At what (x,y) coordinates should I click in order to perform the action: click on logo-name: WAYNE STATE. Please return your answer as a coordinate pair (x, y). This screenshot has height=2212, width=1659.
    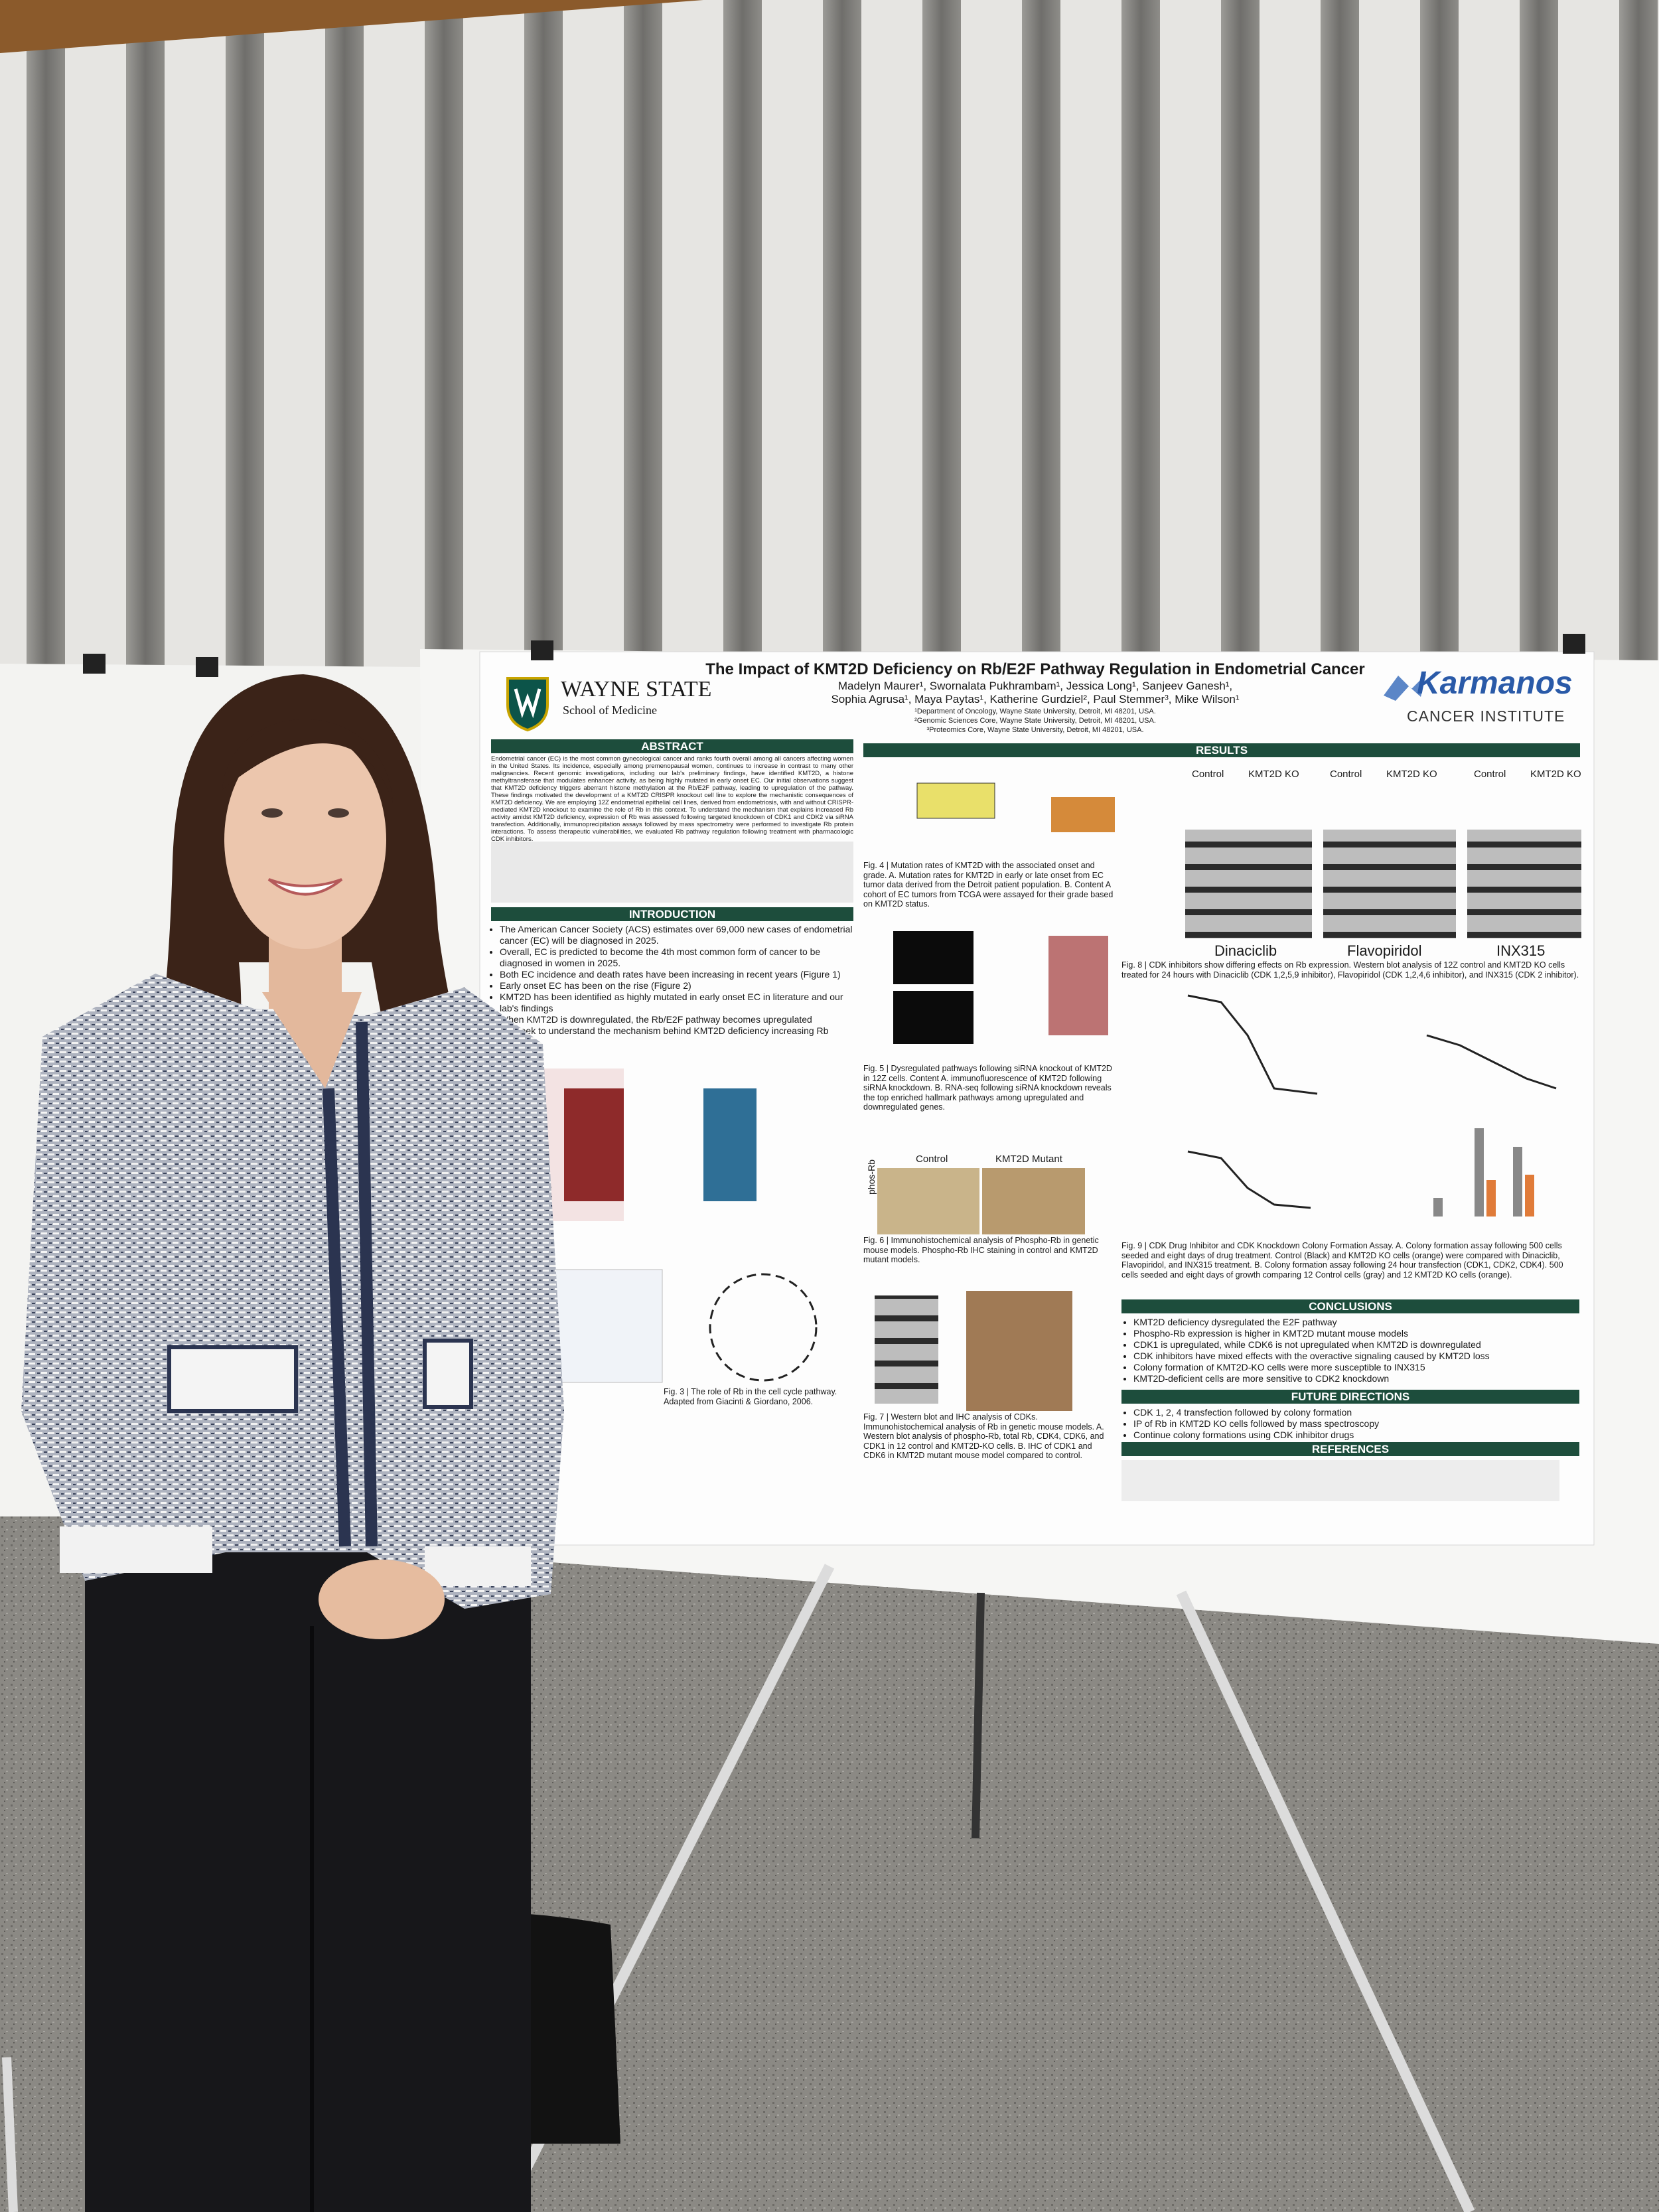
    Looking at the image, I should click on (636, 689).